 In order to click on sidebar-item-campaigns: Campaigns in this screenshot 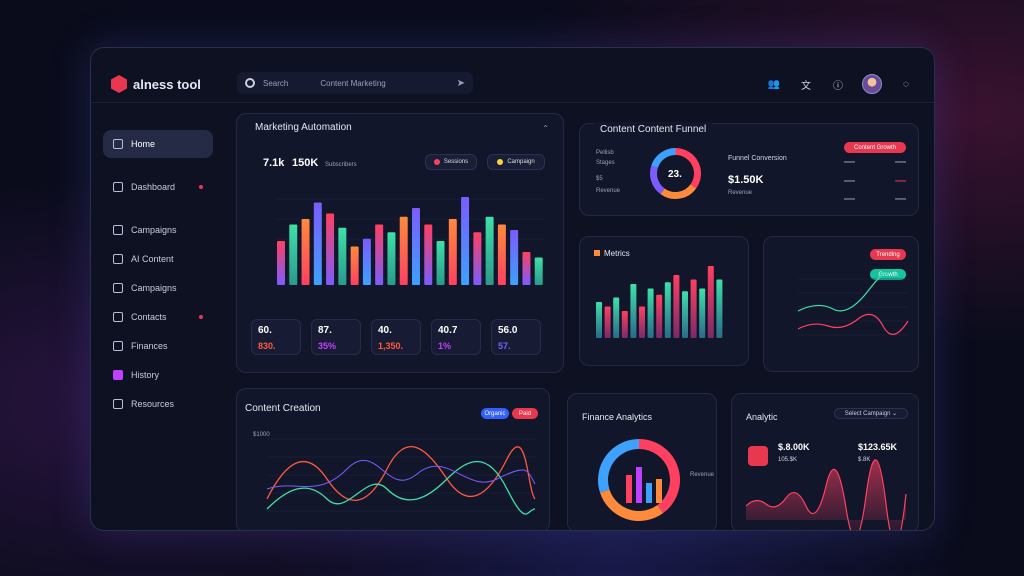, I will do `click(158, 230)`.